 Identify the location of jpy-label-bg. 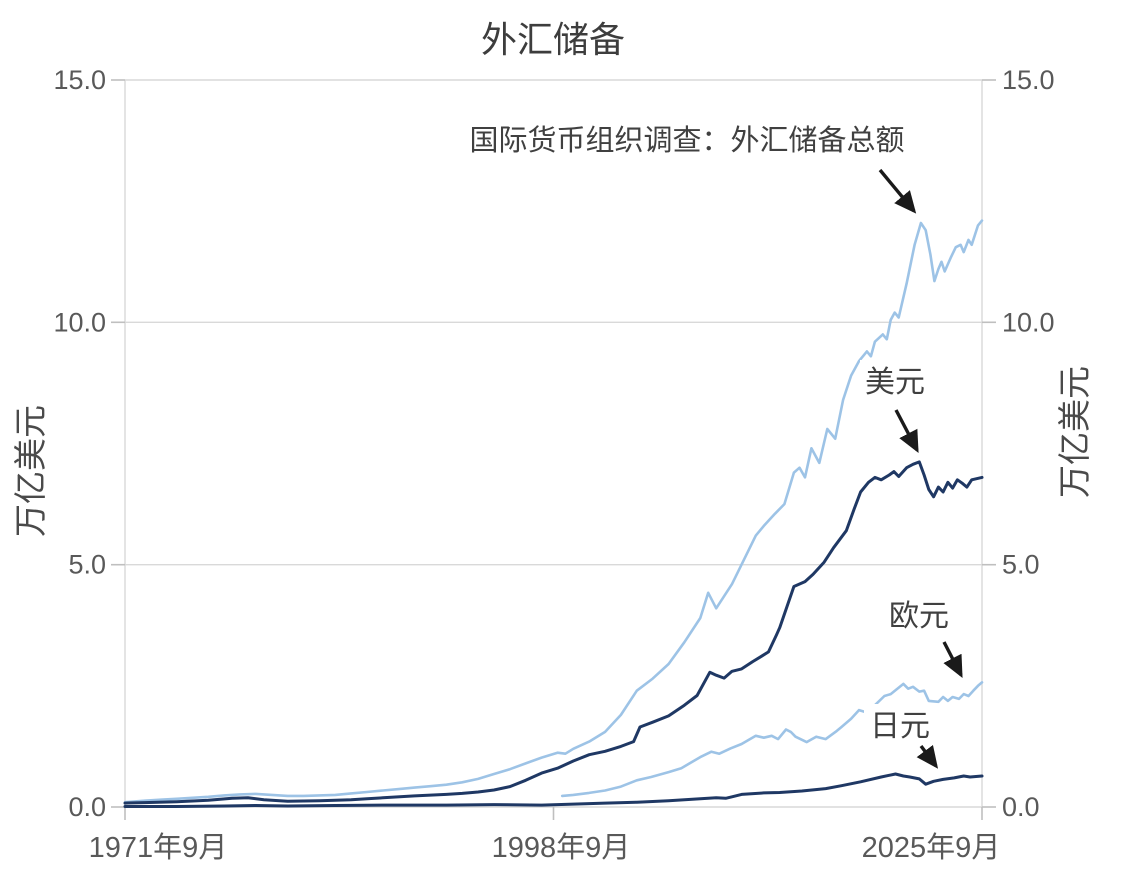
(899, 723).